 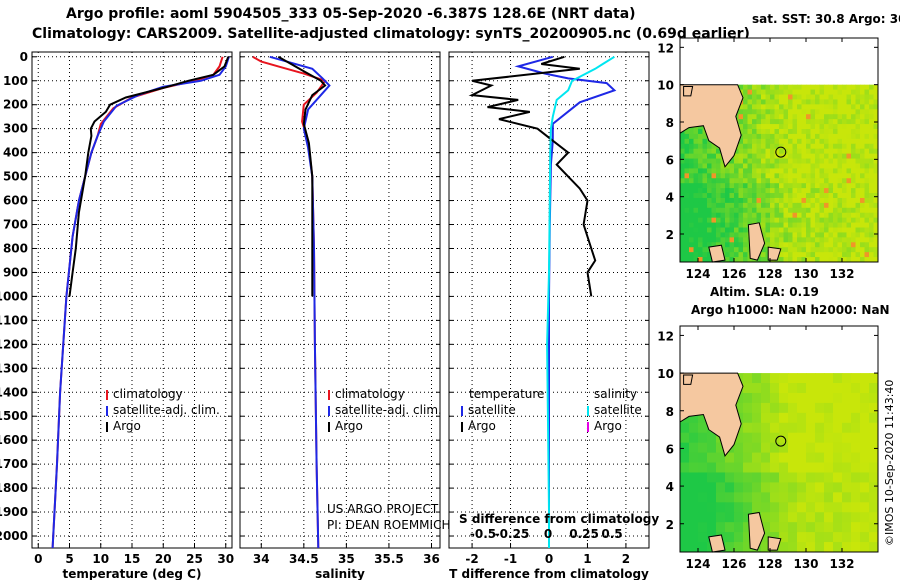 I want to click on map-x-tick-label: 126, so click(x=733, y=564).